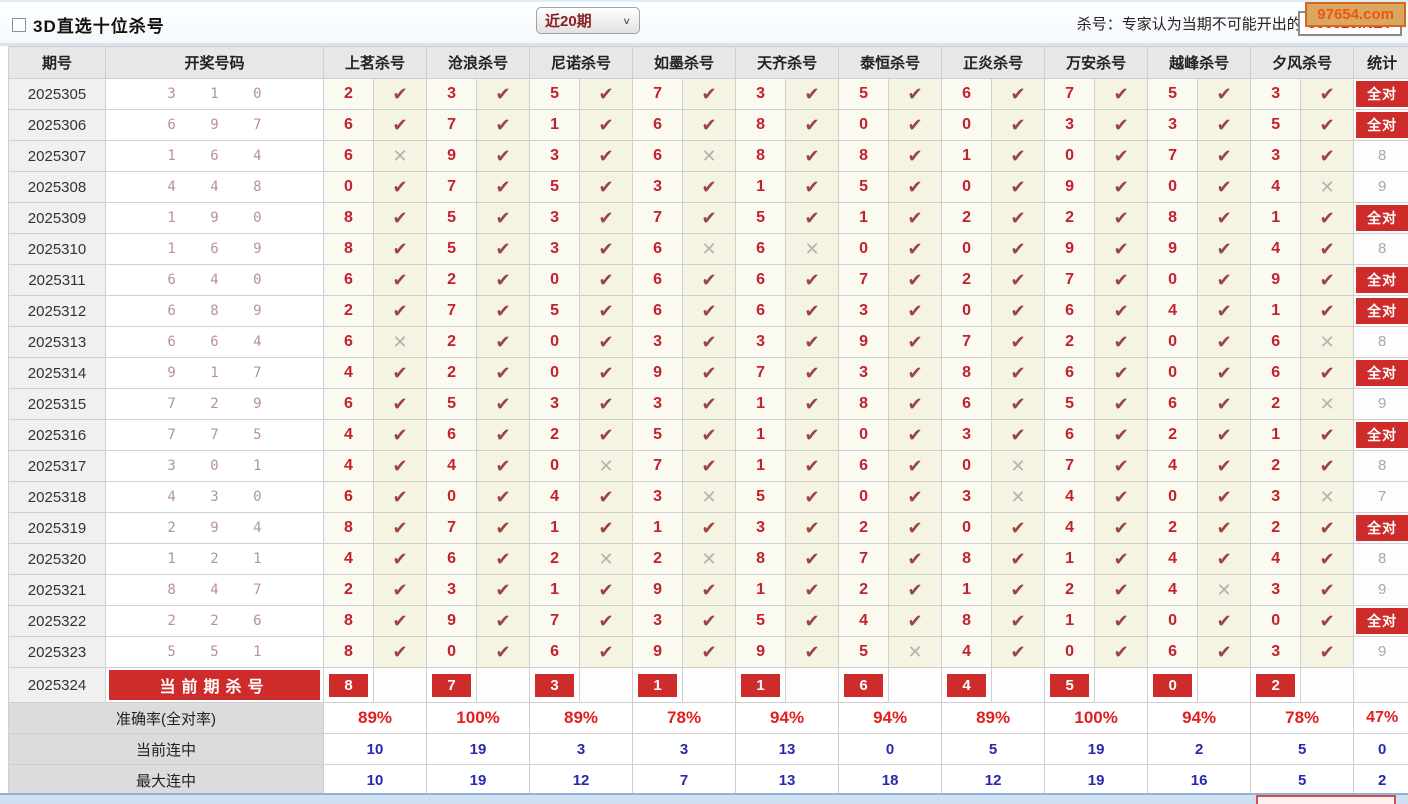 The image size is (1408, 804). What do you see at coordinates (1302, 62) in the screenshot?
I see `column-header-expert-9: 夕风杀号` at bounding box center [1302, 62].